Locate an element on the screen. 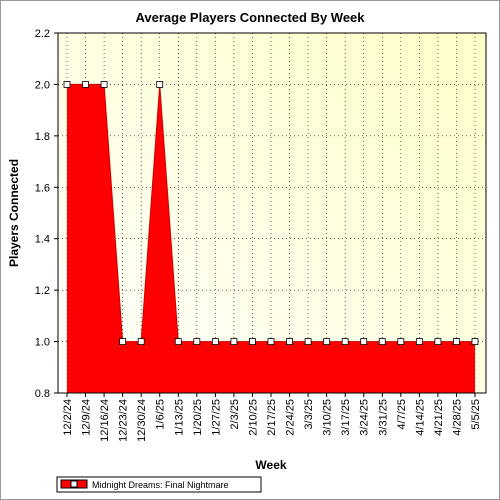 The width and height of the screenshot is (500, 500). legend-box is located at coordinates (159, 484).